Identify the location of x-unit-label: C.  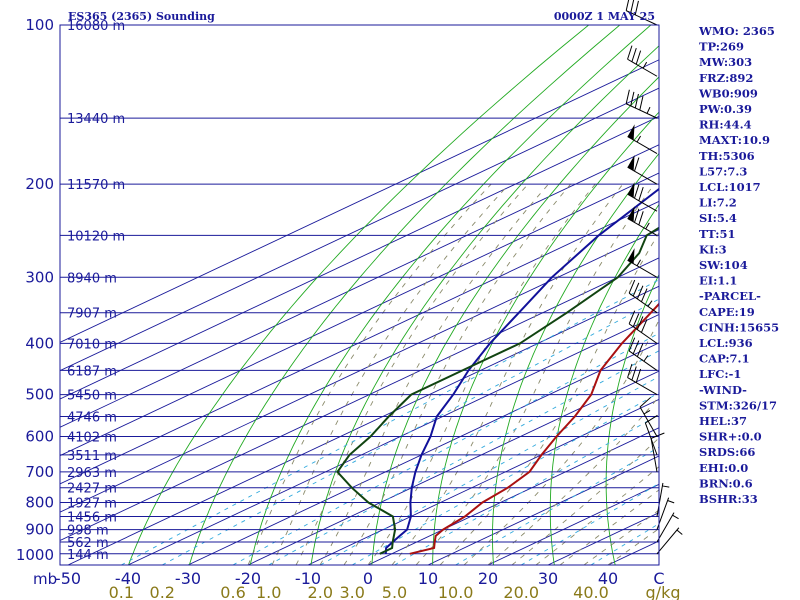
(658, 578).